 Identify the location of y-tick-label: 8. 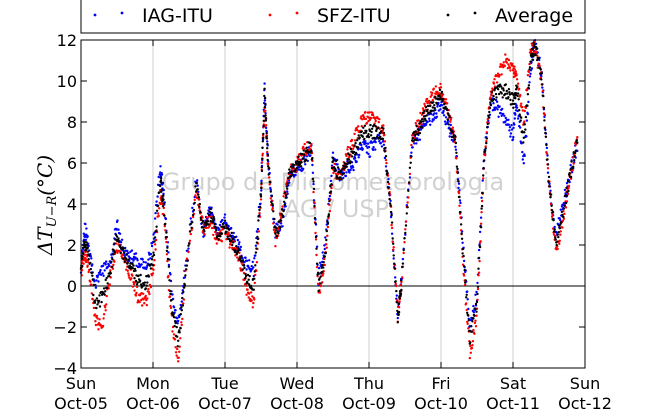
(72, 122).